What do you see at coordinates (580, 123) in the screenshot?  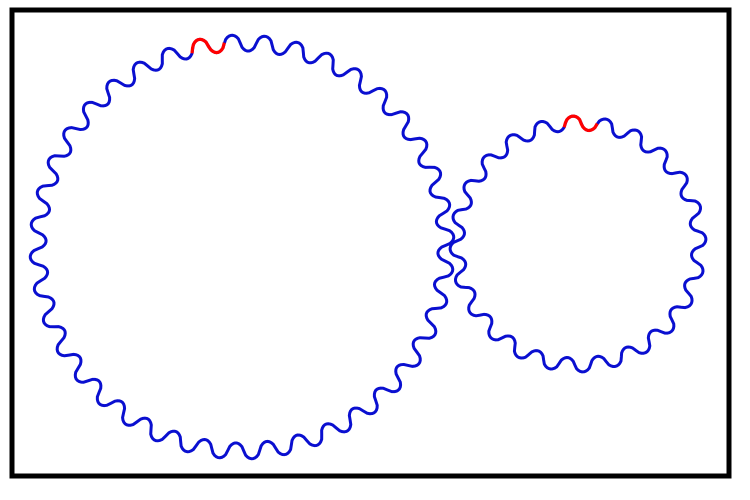 I see `small-gear-highlighted-tooth` at bounding box center [580, 123].